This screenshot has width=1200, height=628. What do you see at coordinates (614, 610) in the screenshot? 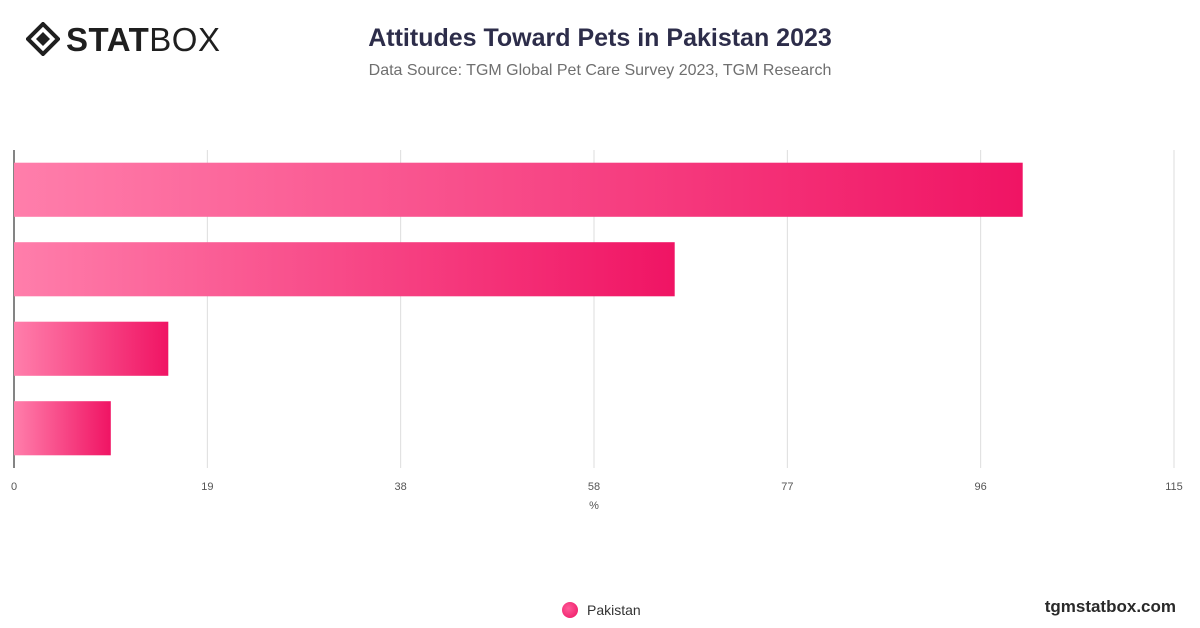
I see `legend-label-pakistan: Pakistan` at bounding box center [614, 610].